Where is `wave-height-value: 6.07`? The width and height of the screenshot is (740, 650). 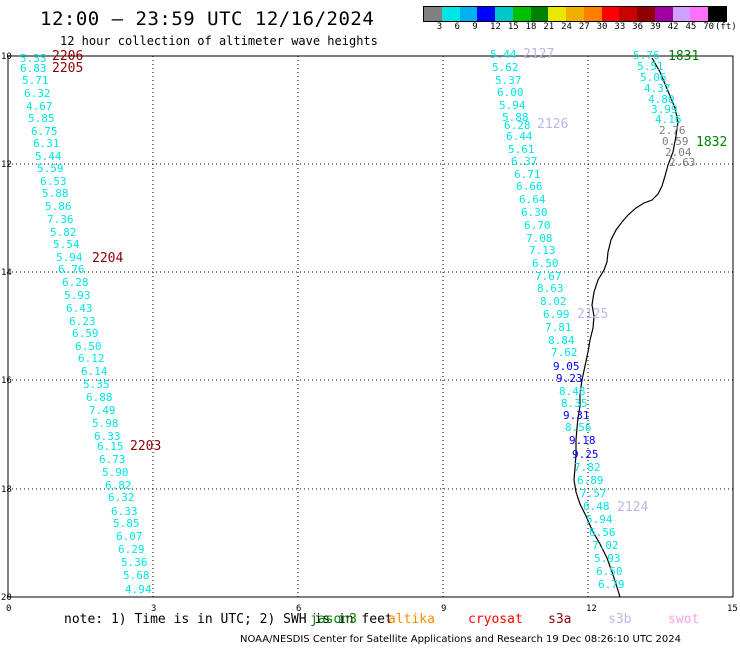
wave-height-value: 6.07 is located at coordinates (129, 536).